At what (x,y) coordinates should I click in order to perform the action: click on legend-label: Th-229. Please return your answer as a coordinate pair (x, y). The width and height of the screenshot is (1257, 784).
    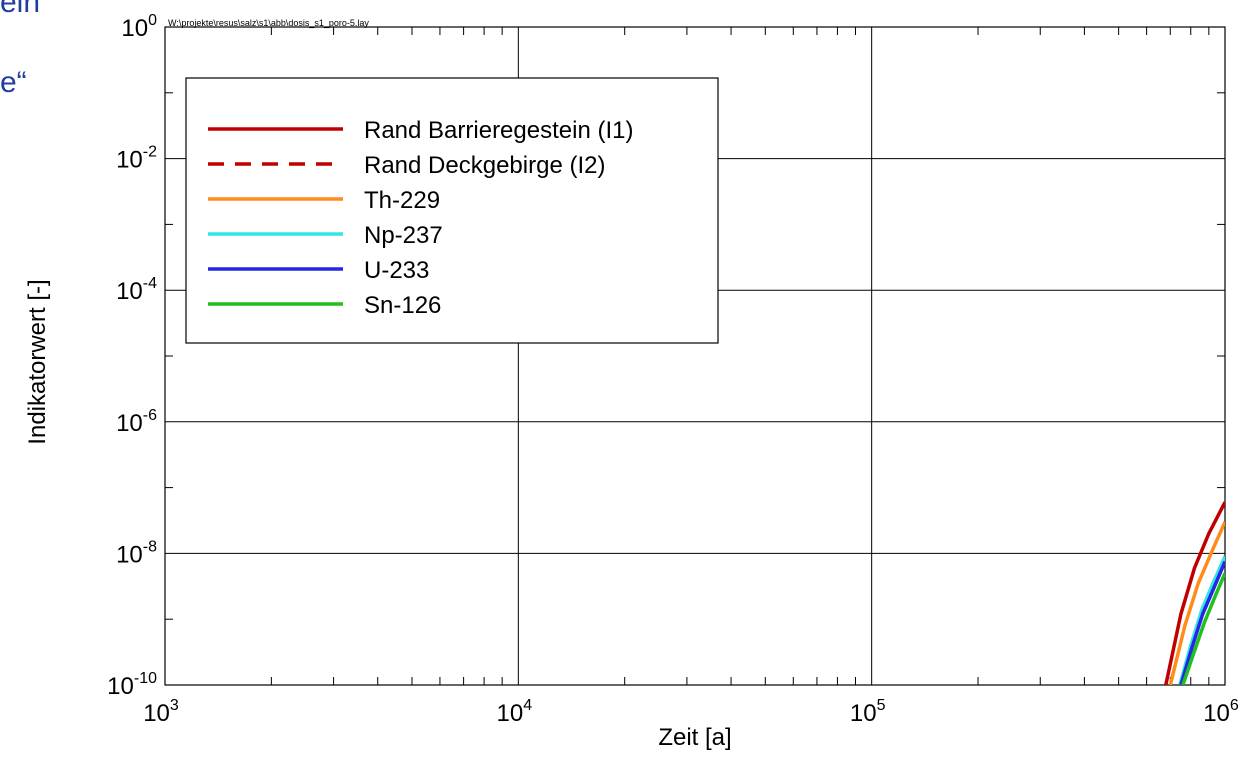
    Looking at the image, I should click on (402, 200).